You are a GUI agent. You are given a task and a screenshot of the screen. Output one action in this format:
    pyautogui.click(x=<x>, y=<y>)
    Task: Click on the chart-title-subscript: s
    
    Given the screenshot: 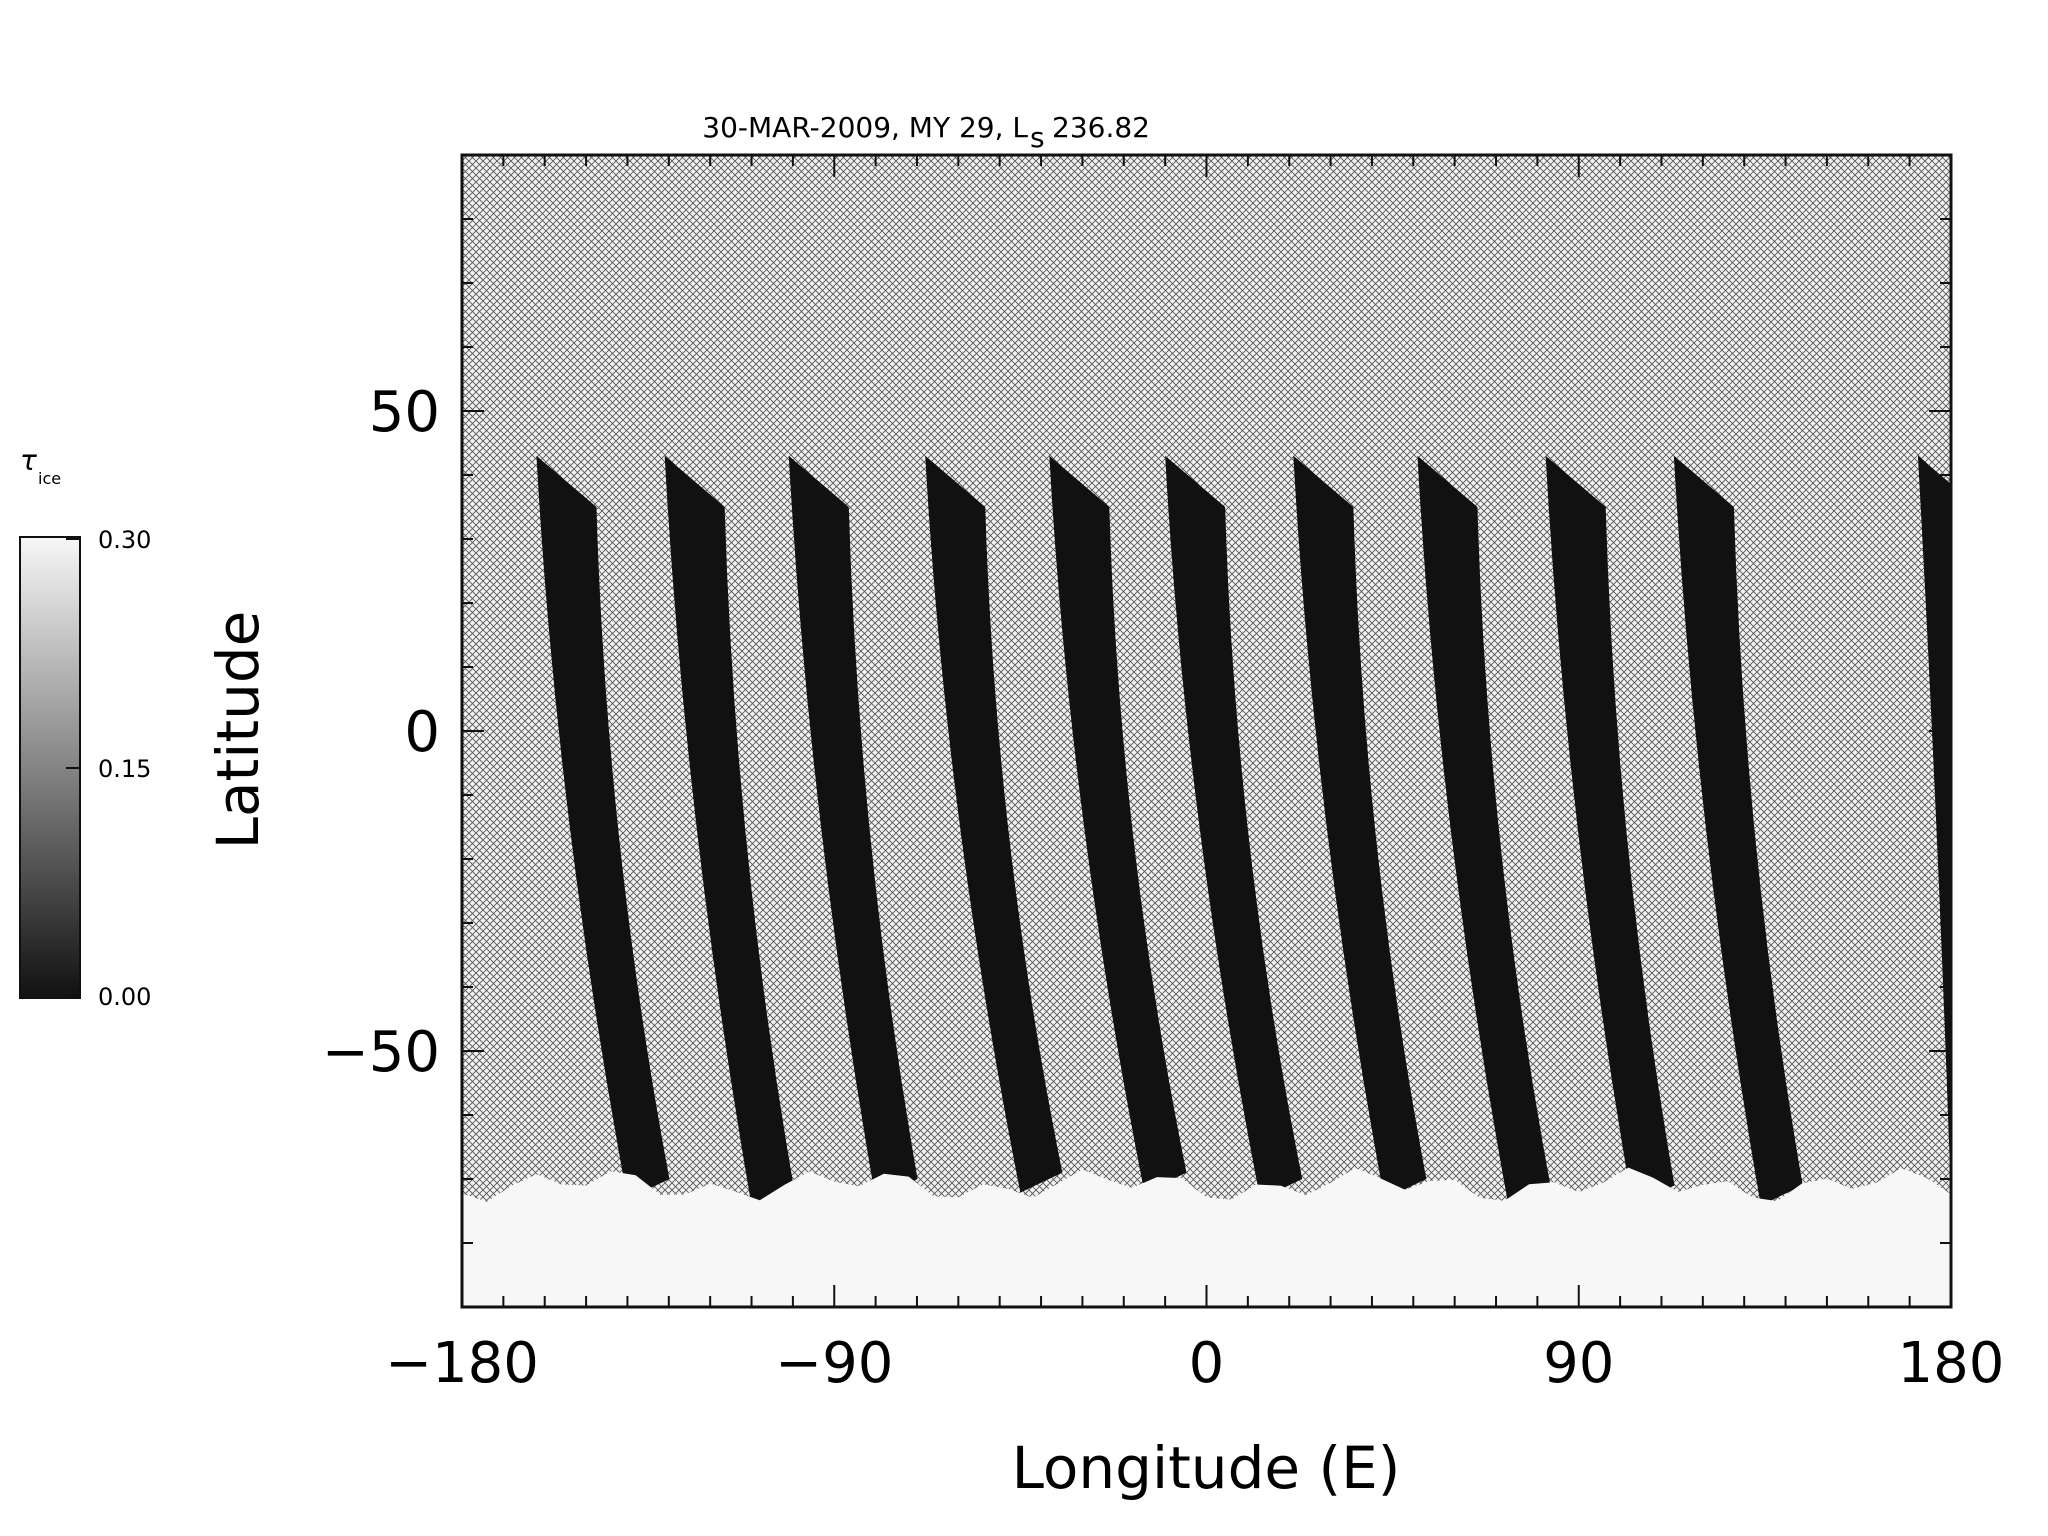 What is the action you would take?
    pyautogui.click(x=1037, y=137)
    